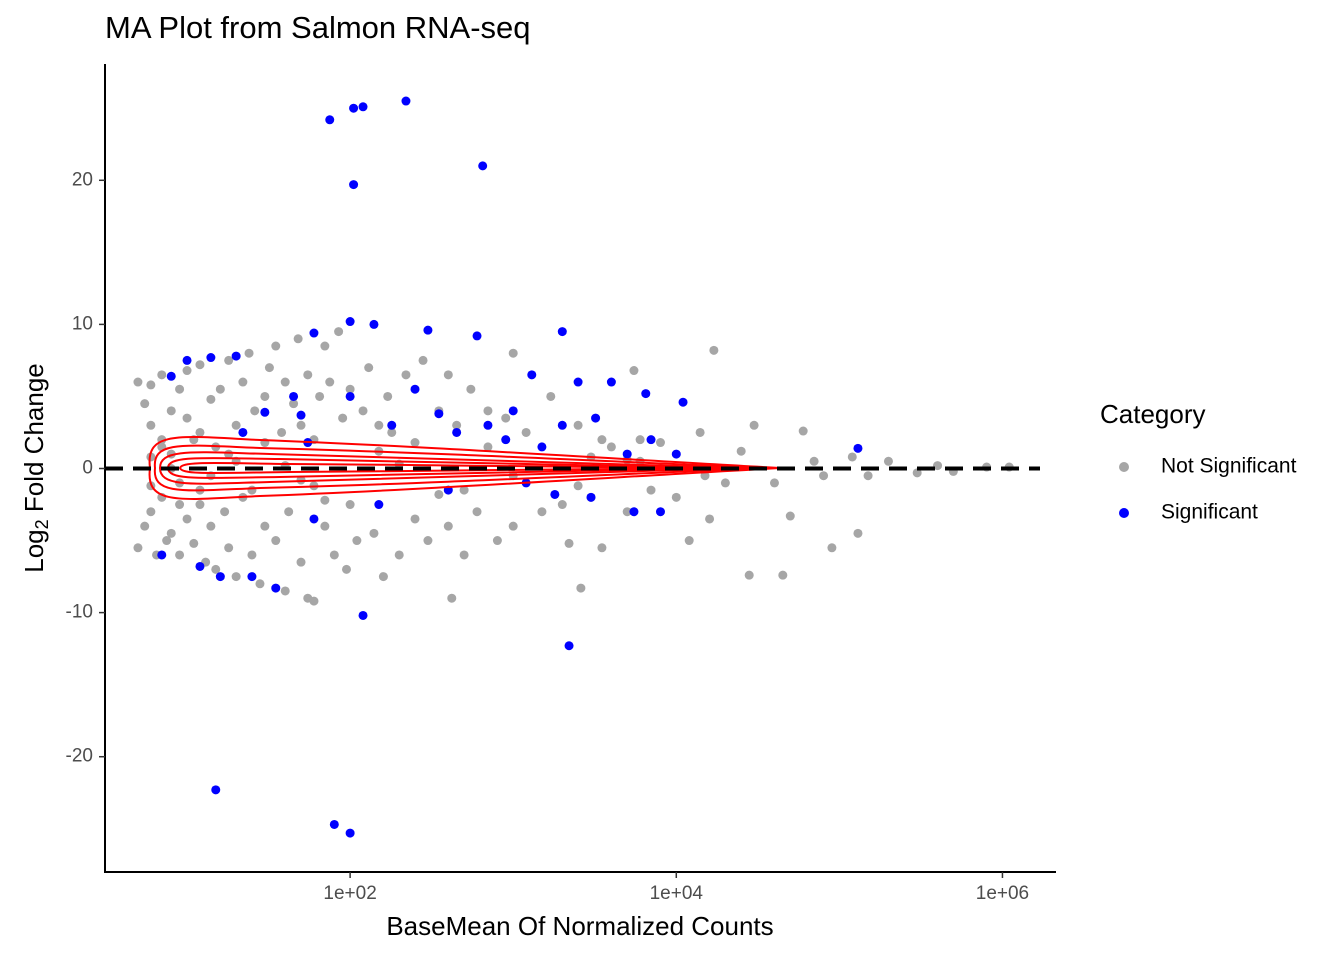  I want to click on y-tick-label: 10, so click(82, 323).